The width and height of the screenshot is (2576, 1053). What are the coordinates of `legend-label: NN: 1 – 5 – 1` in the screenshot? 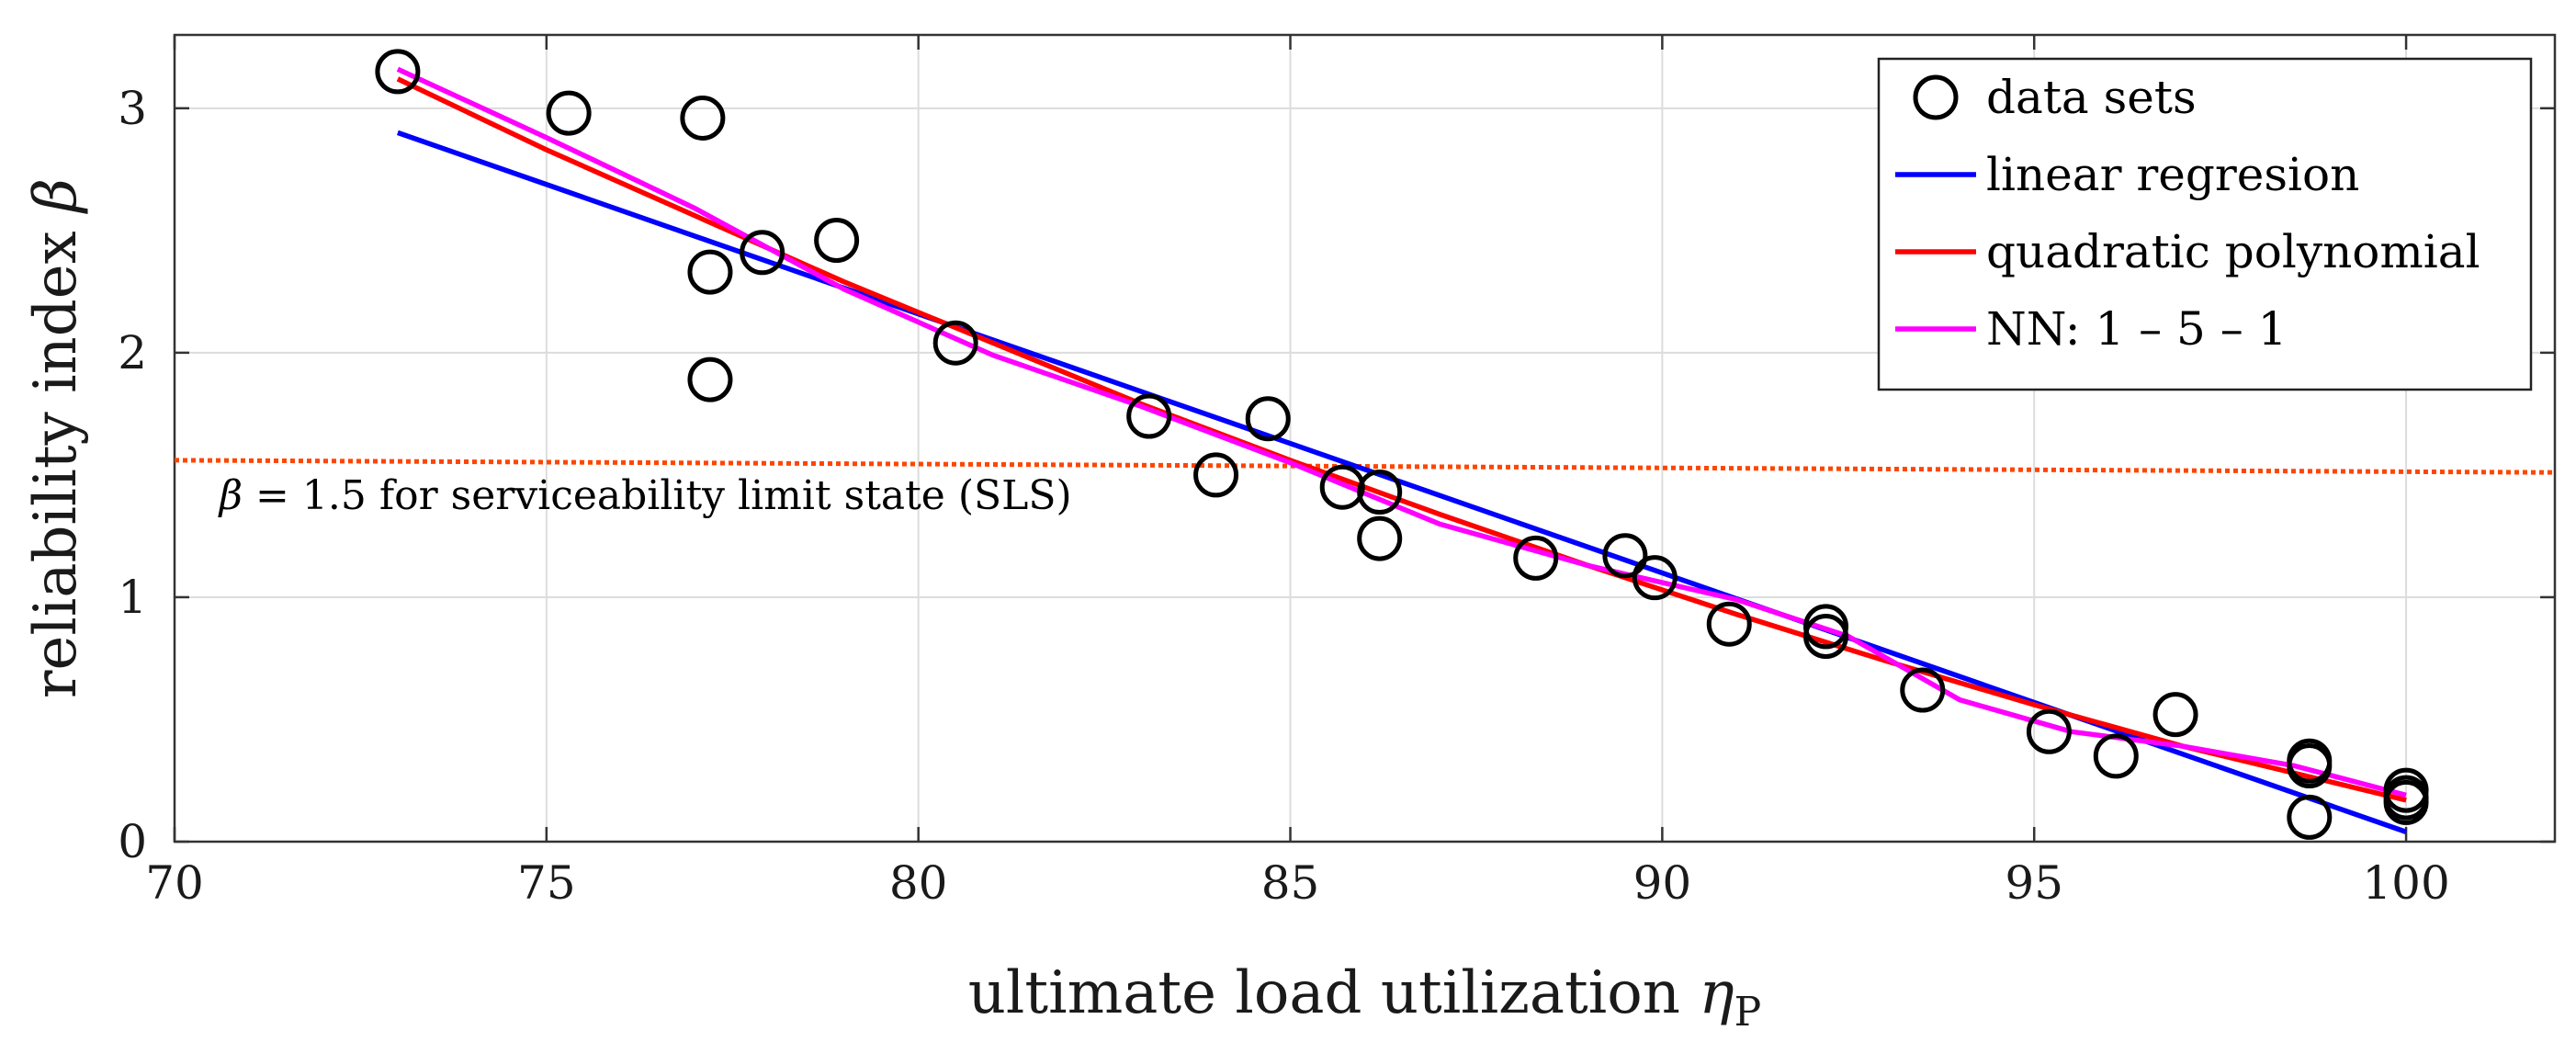 It's located at (2136, 329).